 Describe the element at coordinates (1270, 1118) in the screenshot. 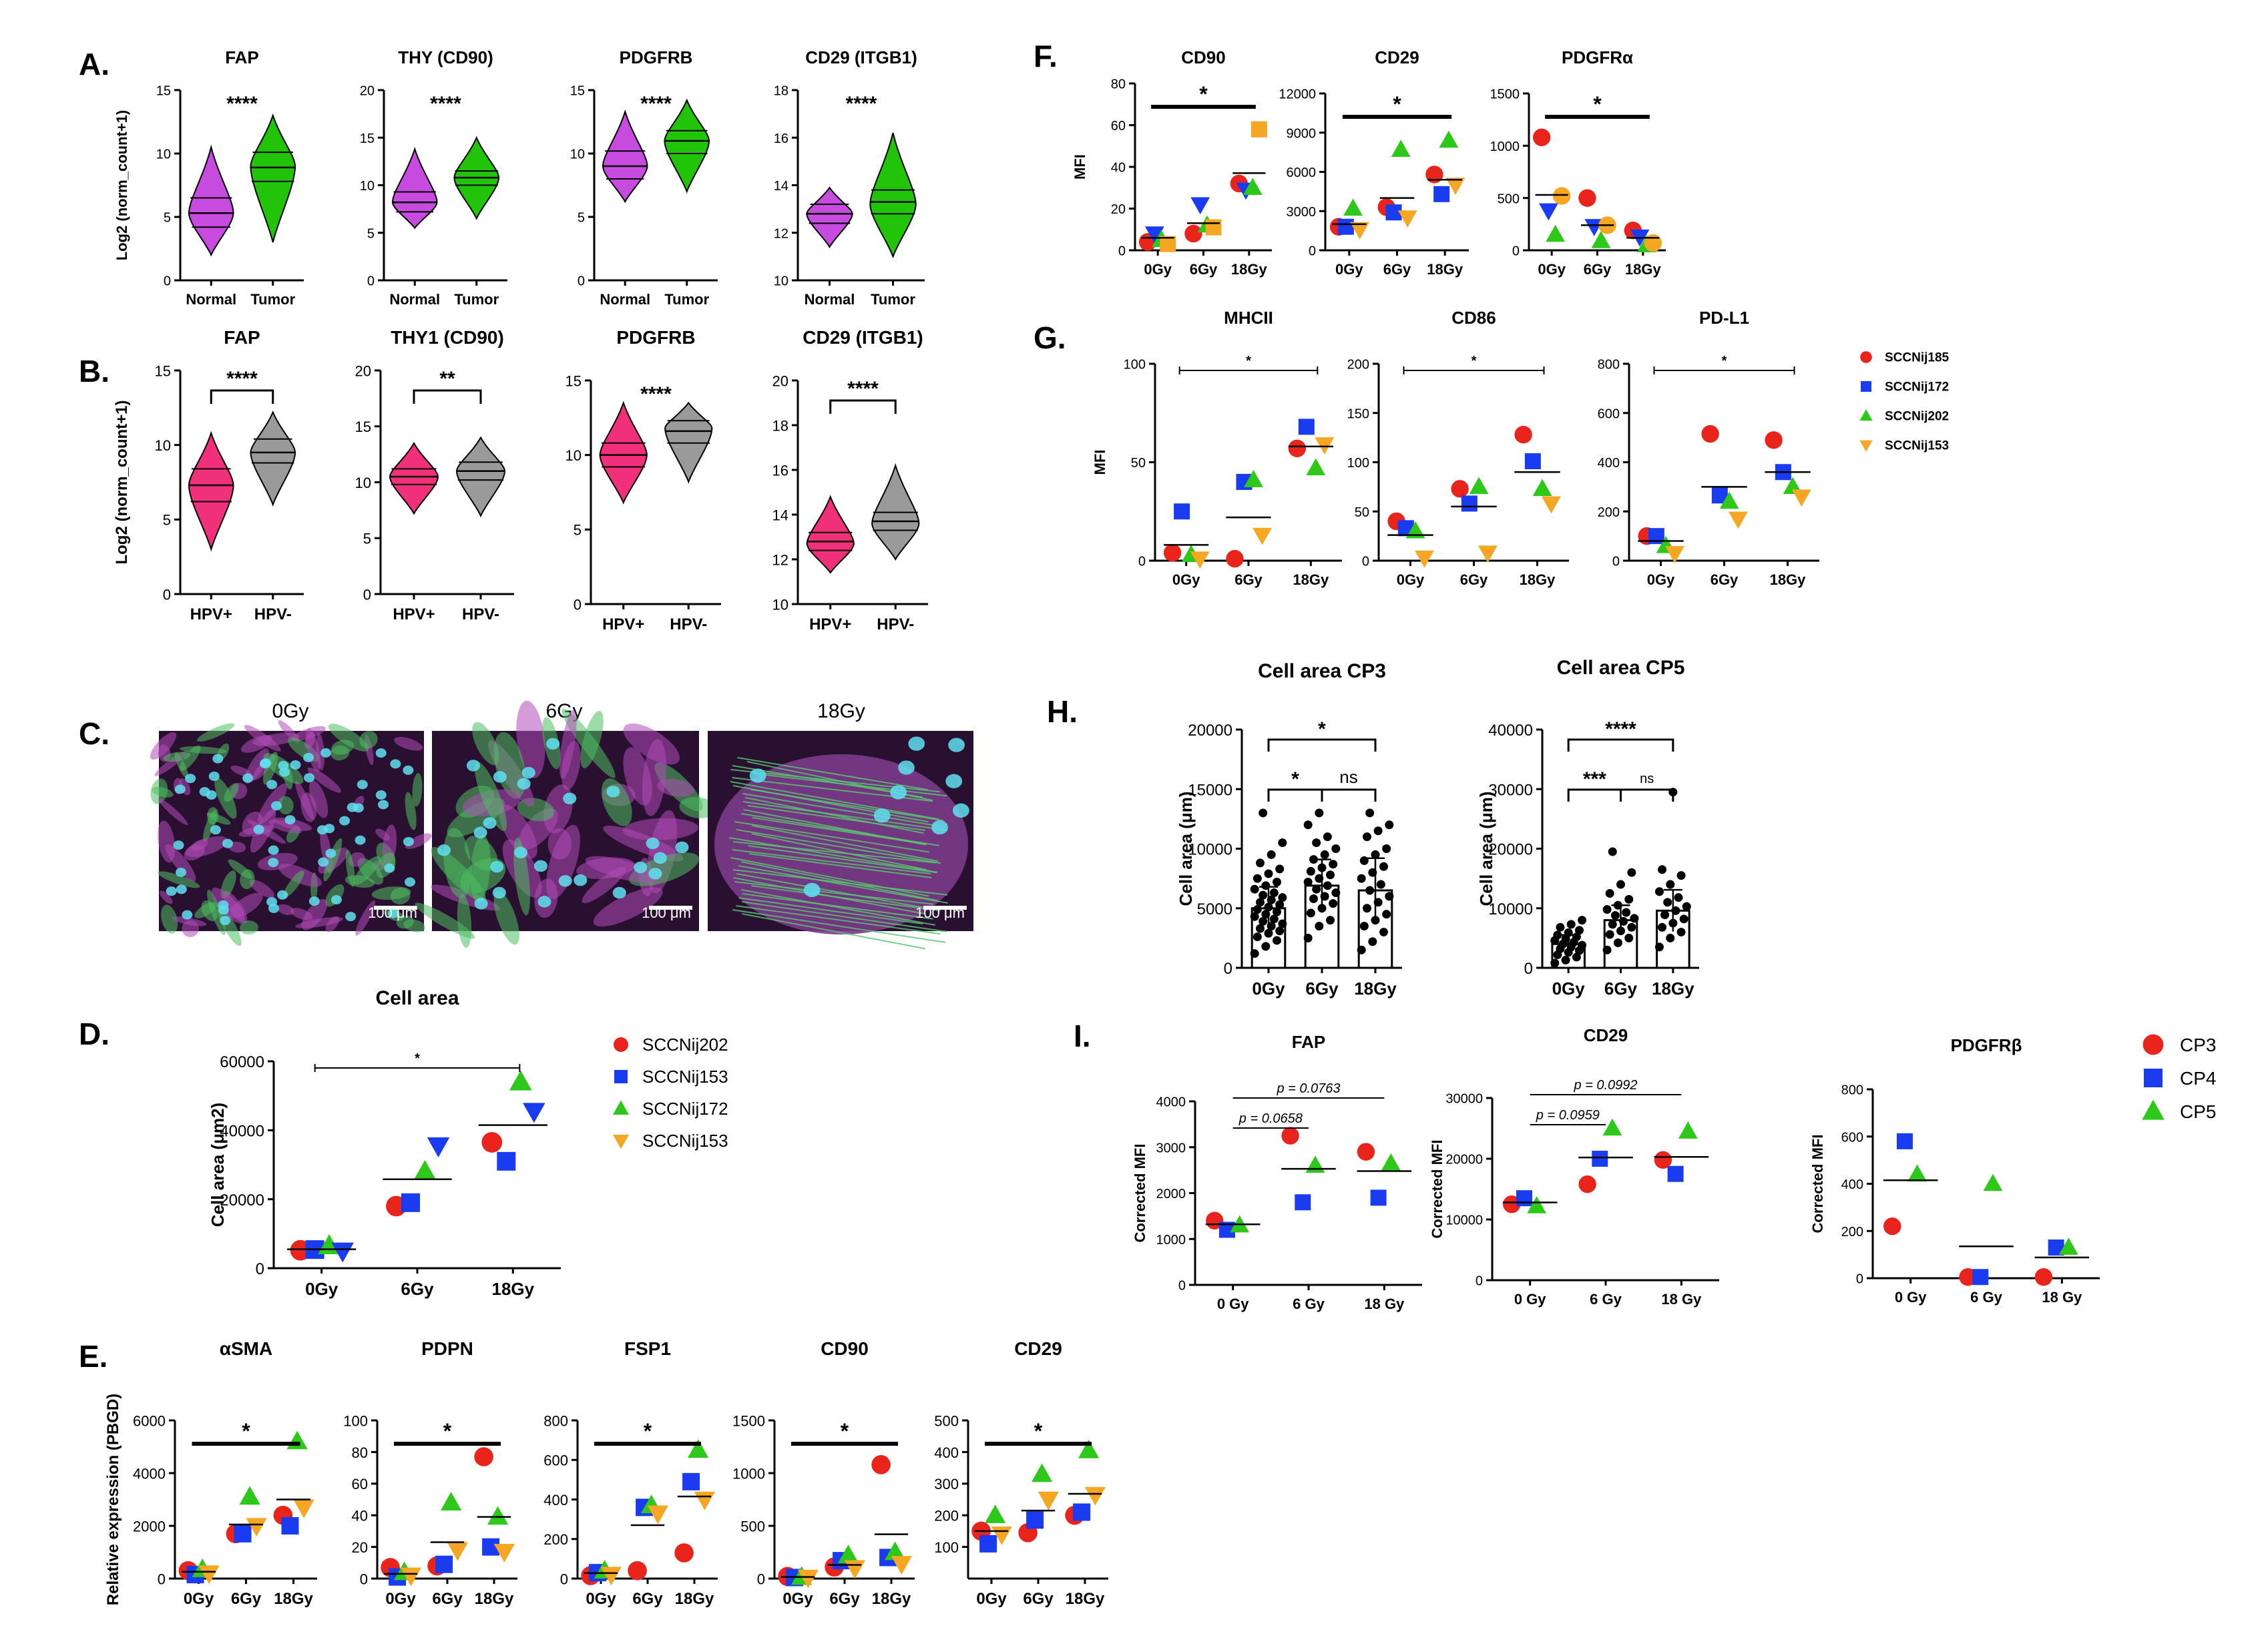

I see `p-value-label: p = 0.0658` at that location.